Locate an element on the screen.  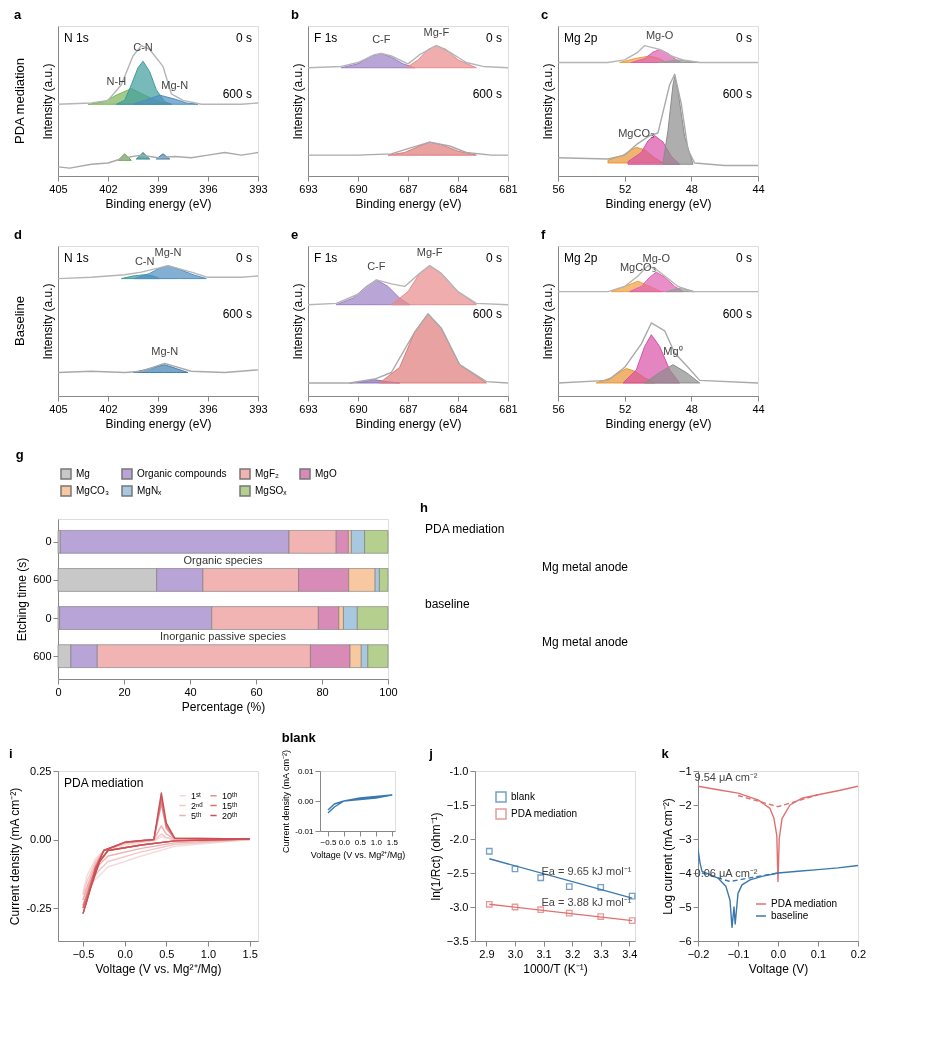
y-tick-label: -1.0 is located at coordinates (459, 770).